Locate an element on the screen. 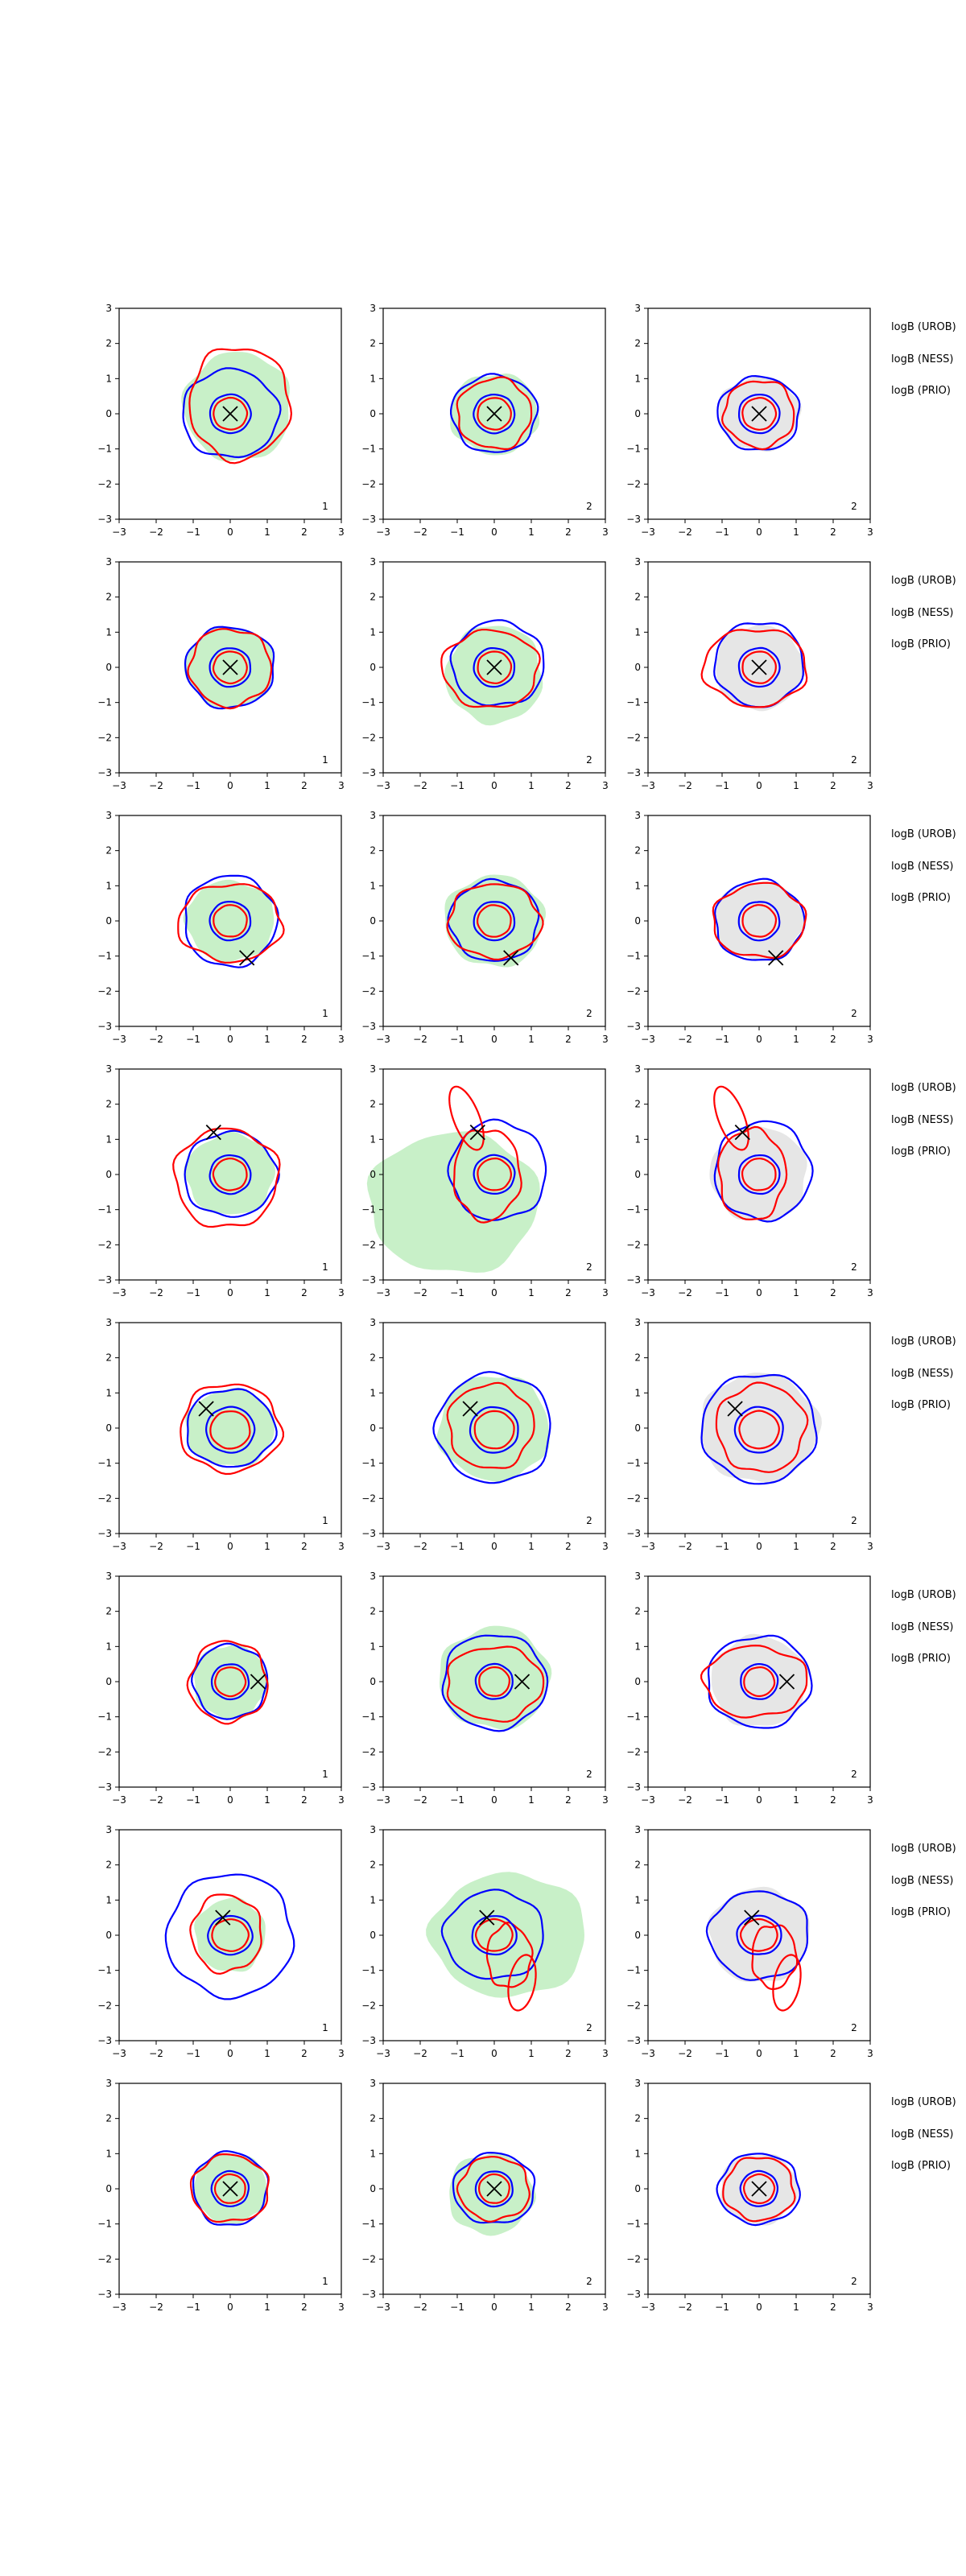  x-tick-label: 1 is located at coordinates (267, 785).